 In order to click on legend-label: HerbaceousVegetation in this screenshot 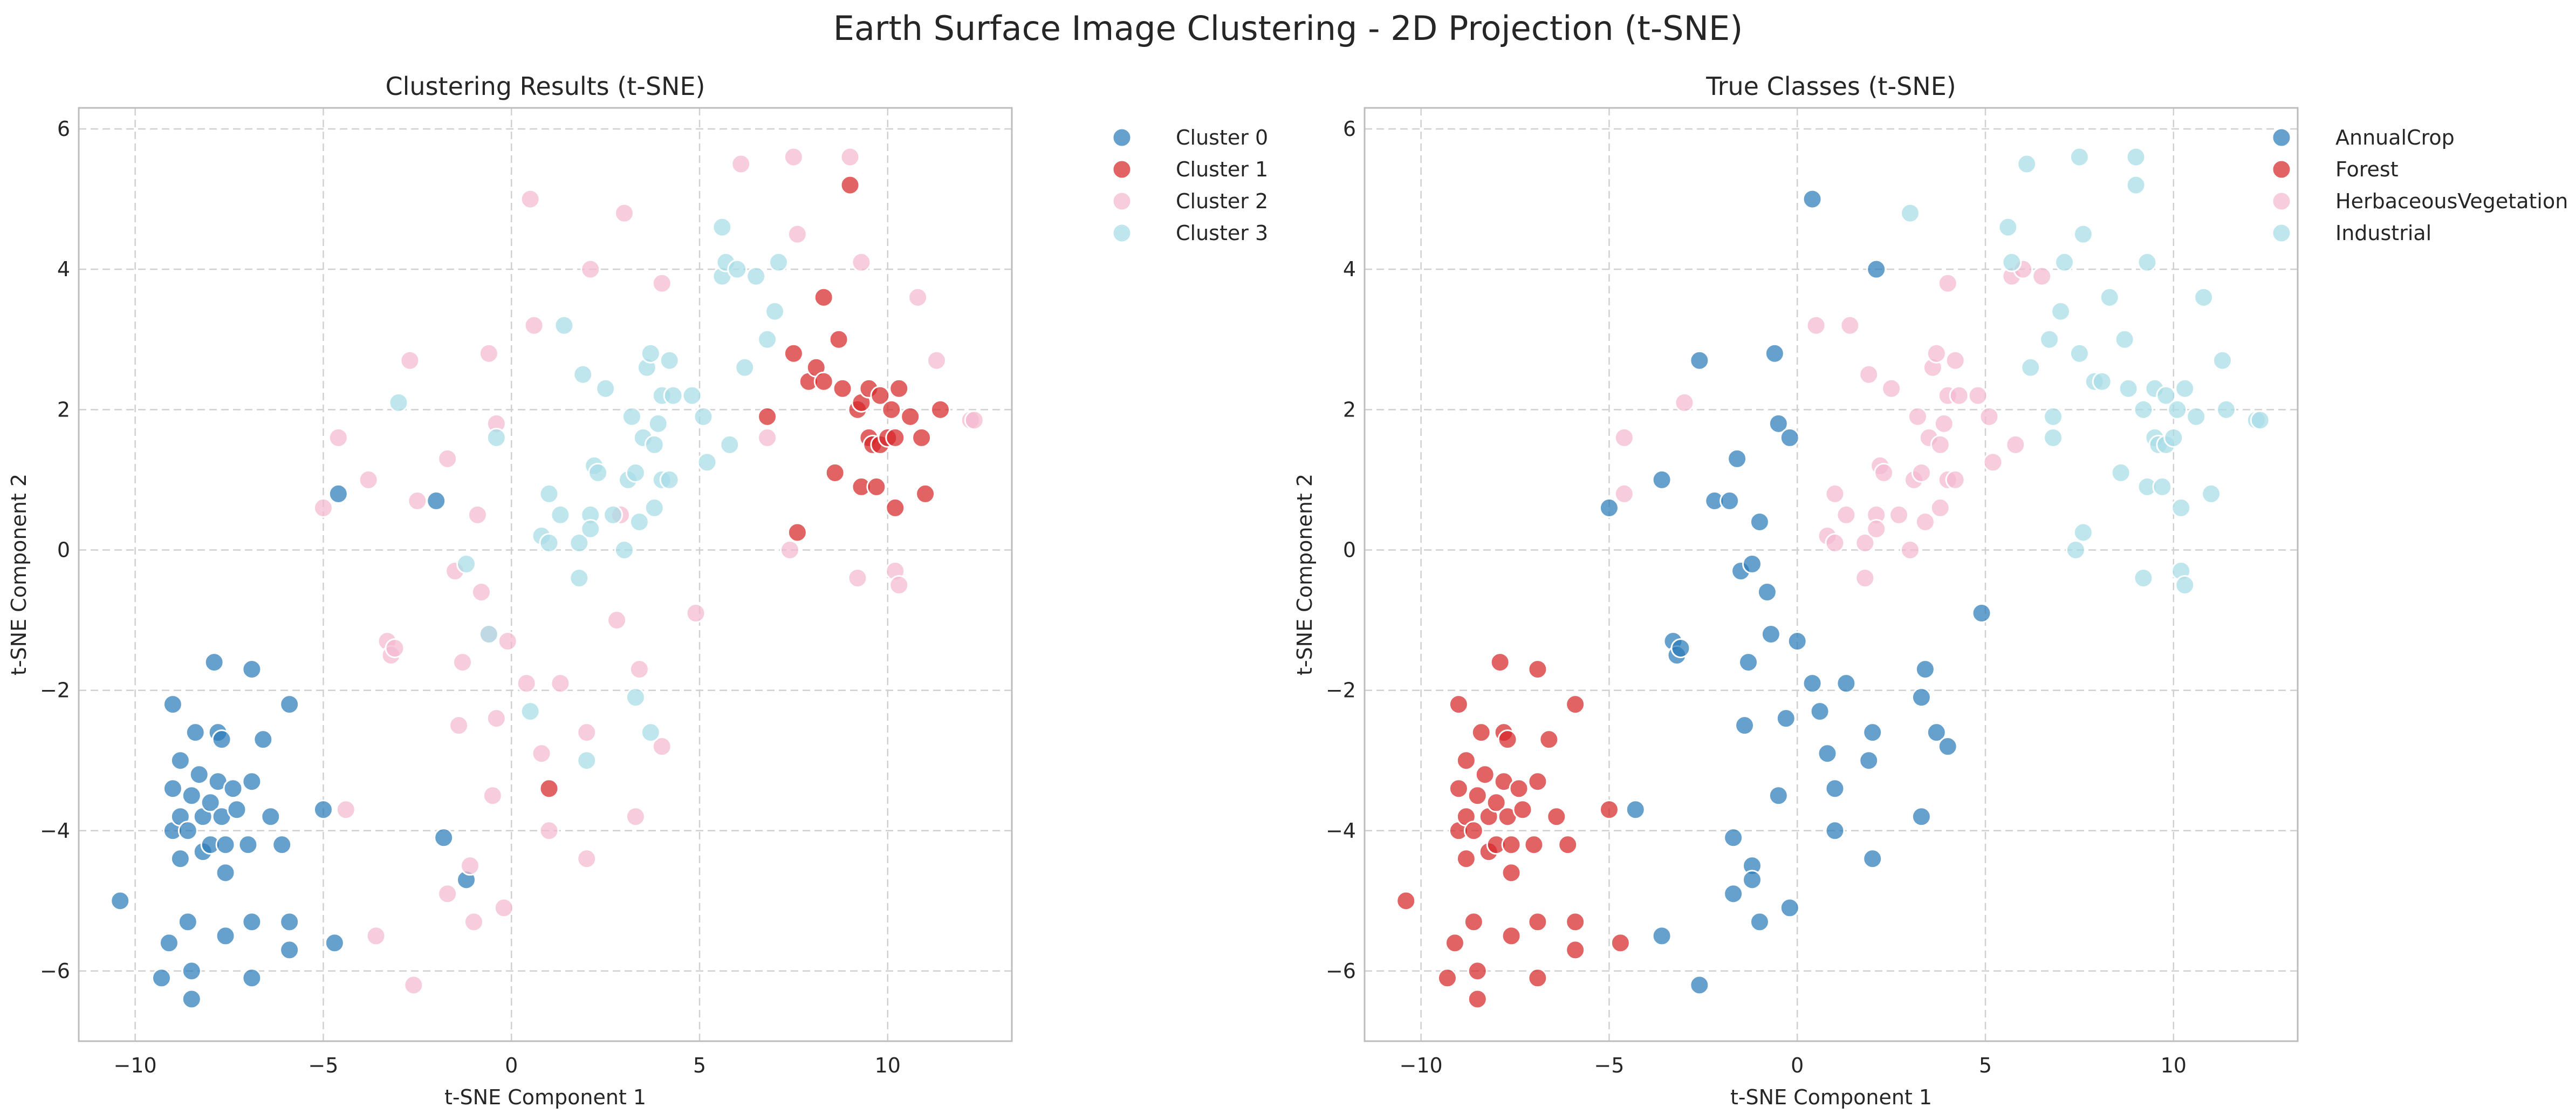, I will do `click(2451, 201)`.